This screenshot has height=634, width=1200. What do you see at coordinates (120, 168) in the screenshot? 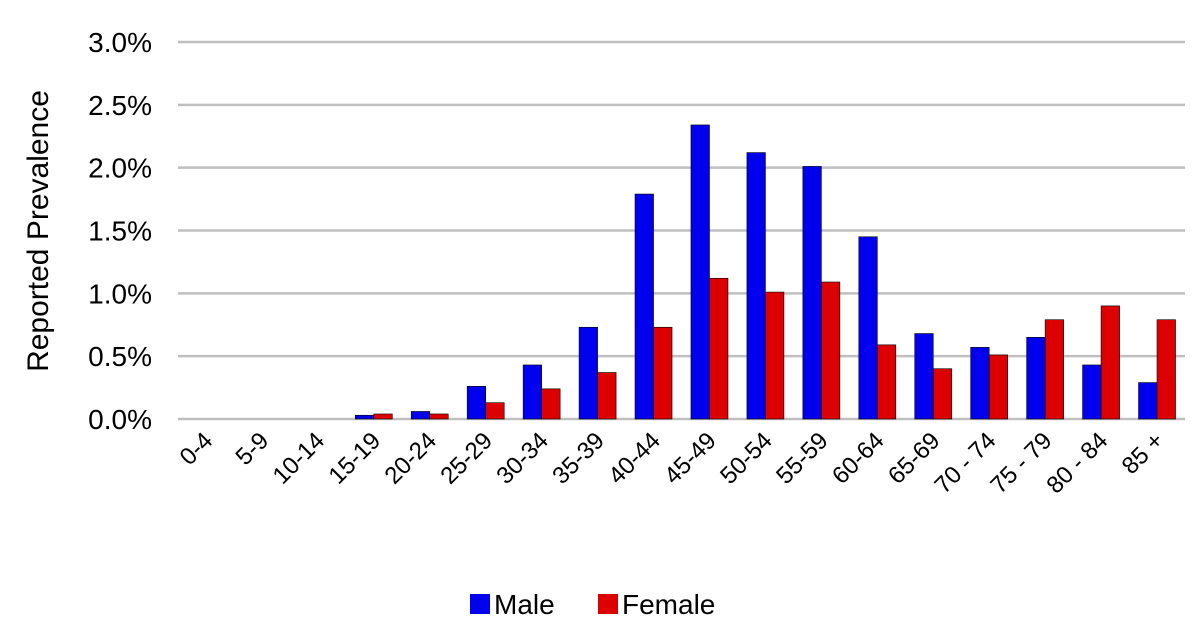
I see `y-tick-label: 2.0%` at bounding box center [120, 168].